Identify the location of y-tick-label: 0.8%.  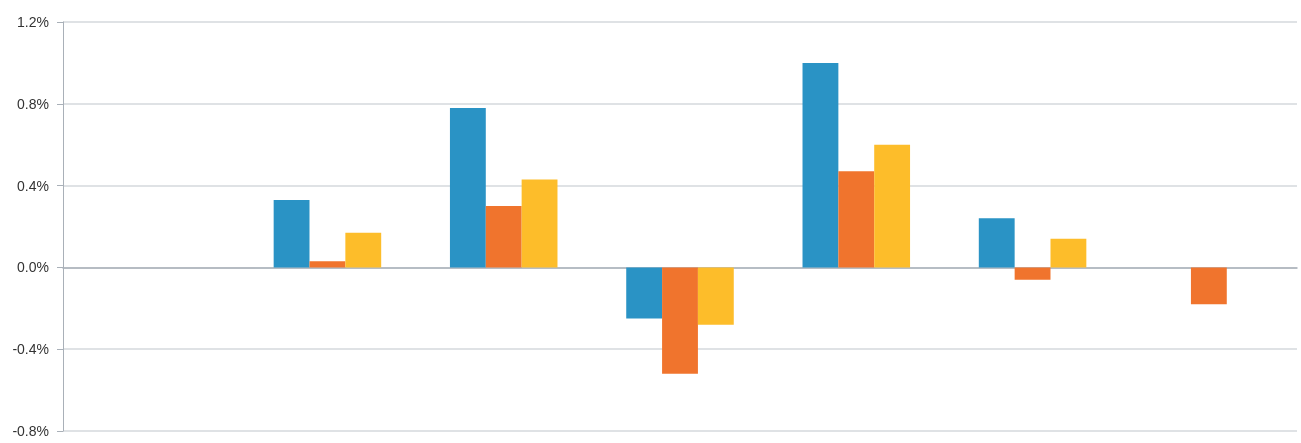
(33, 103).